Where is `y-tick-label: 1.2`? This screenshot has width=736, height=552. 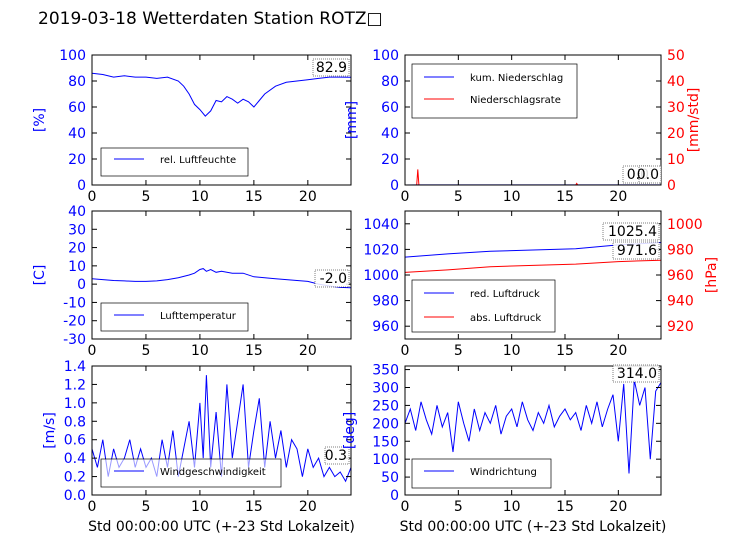
y-tick-label: 1.2 is located at coordinates (75, 385).